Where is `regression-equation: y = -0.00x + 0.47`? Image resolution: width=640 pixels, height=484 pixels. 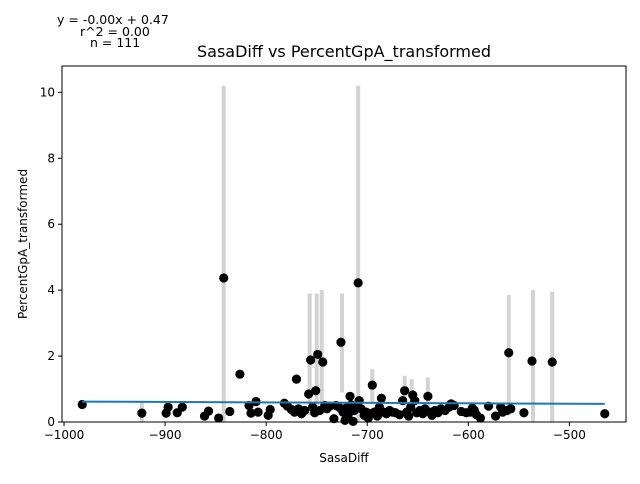 regression-equation: y = -0.00x + 0.47 is located at coordinates (113, 19).